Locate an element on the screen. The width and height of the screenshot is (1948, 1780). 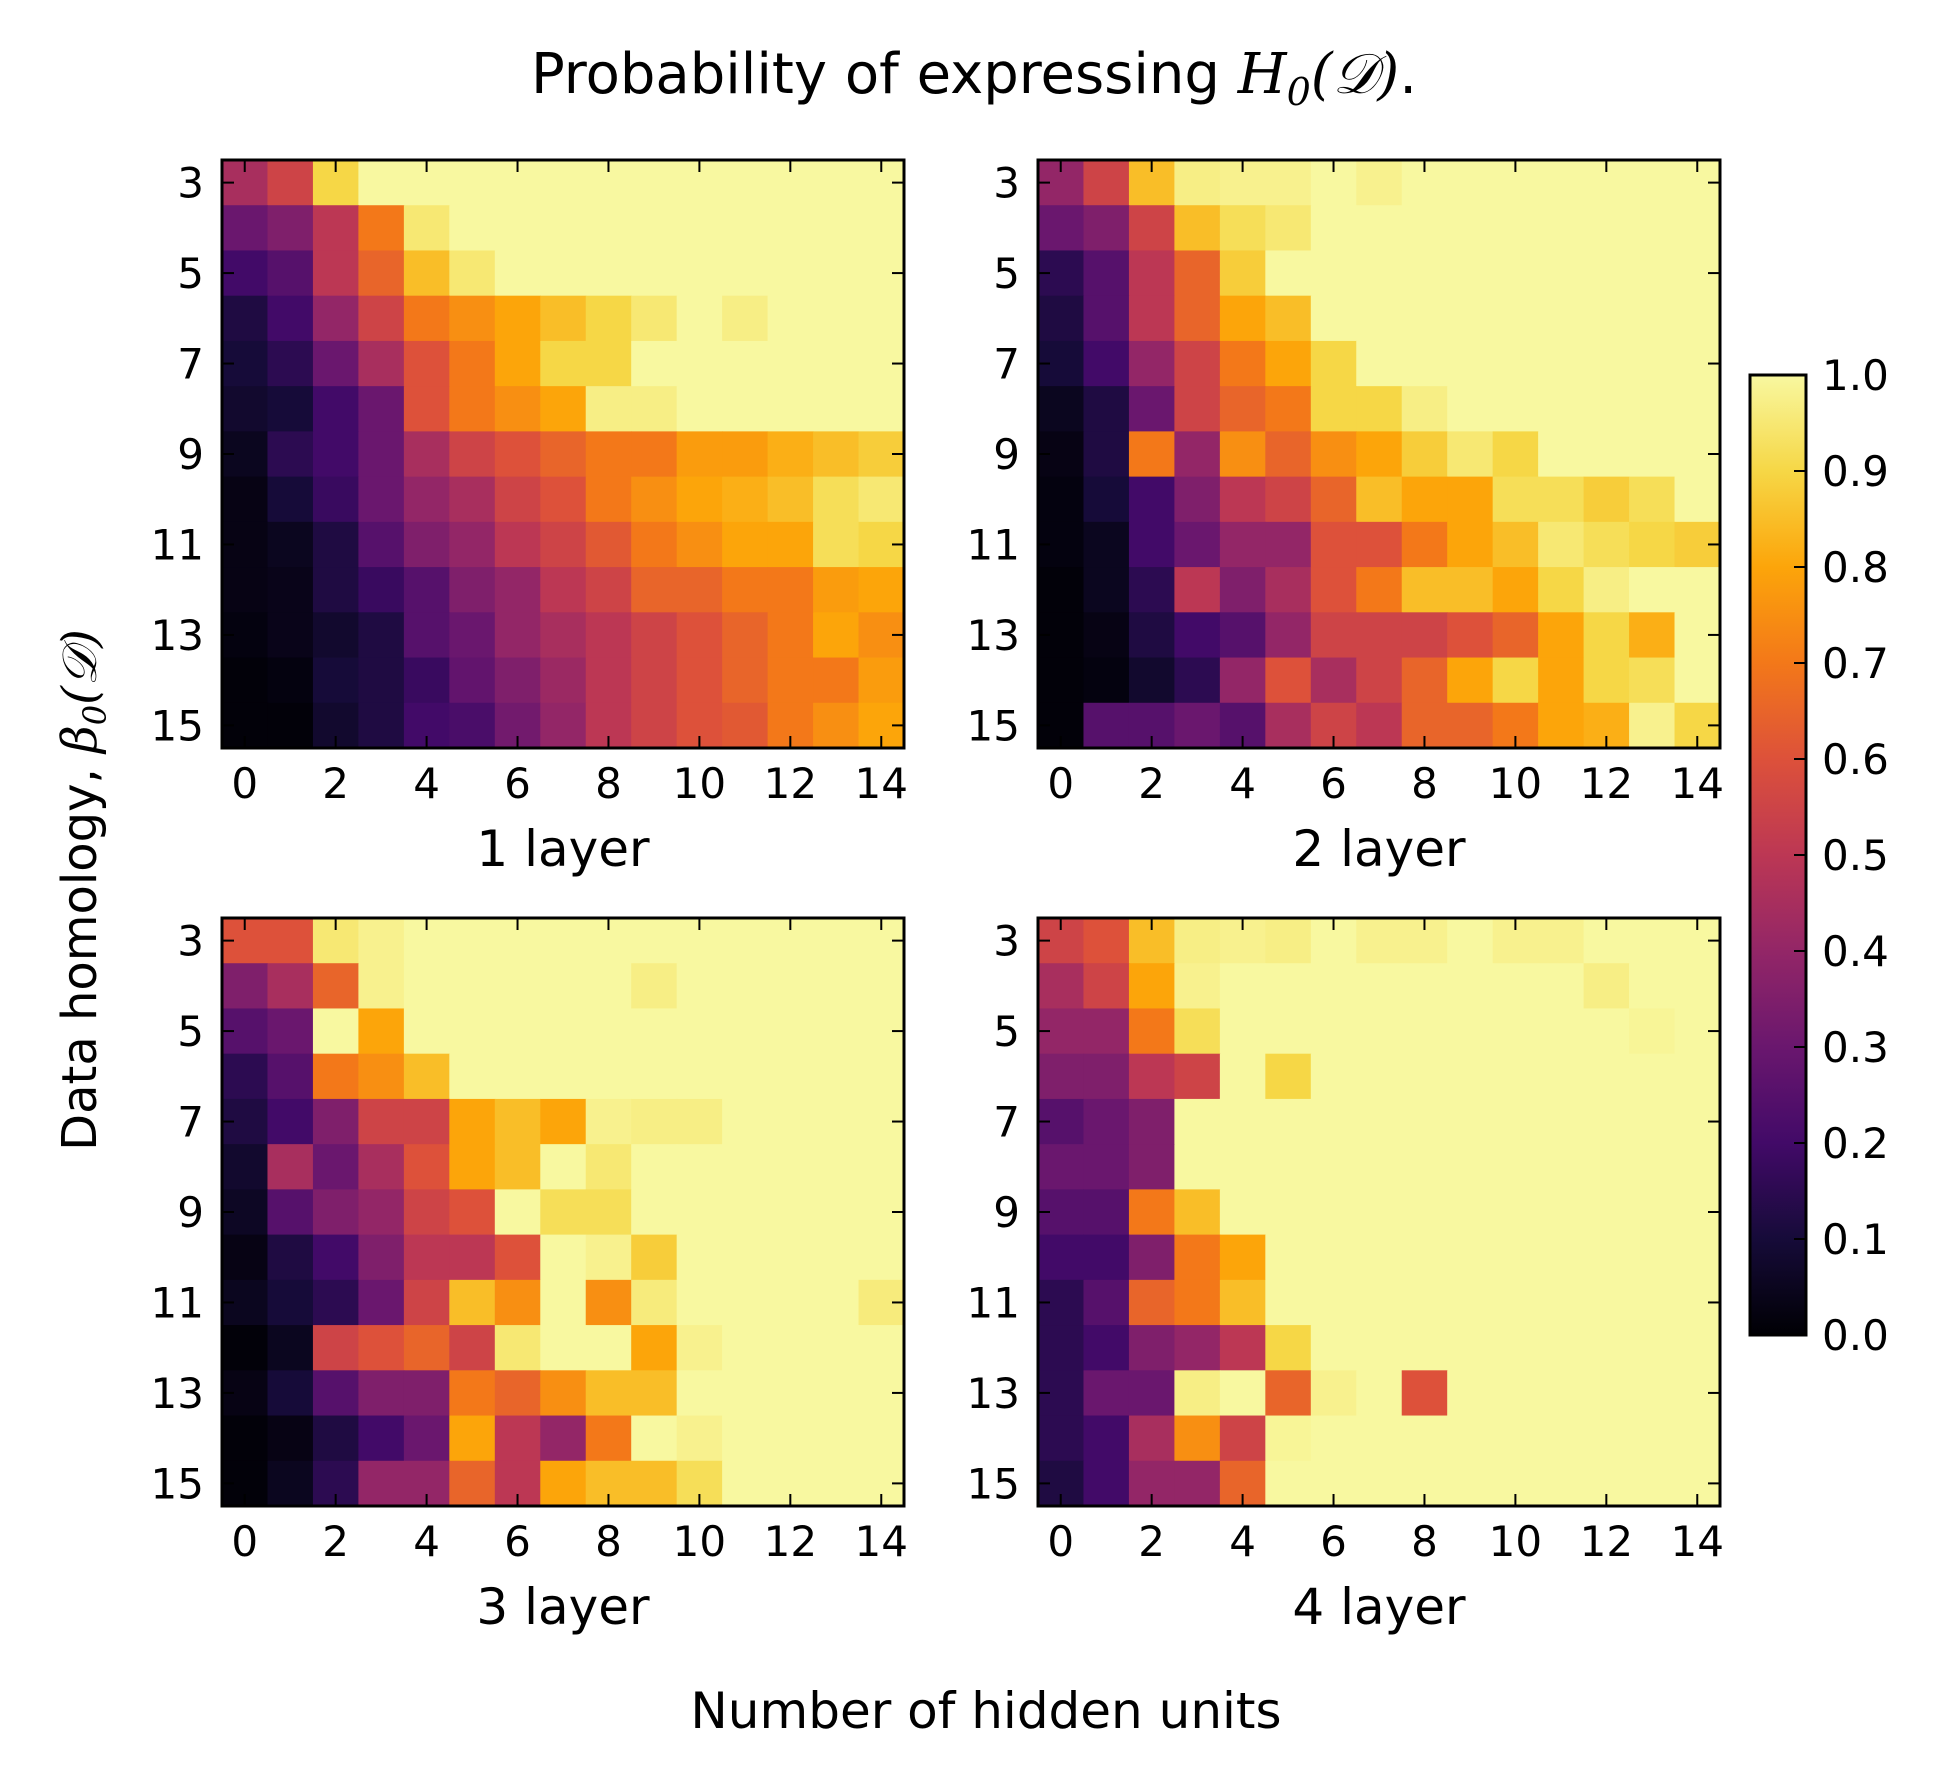
figure-title-math: H is located at coordinates (1262, 74).